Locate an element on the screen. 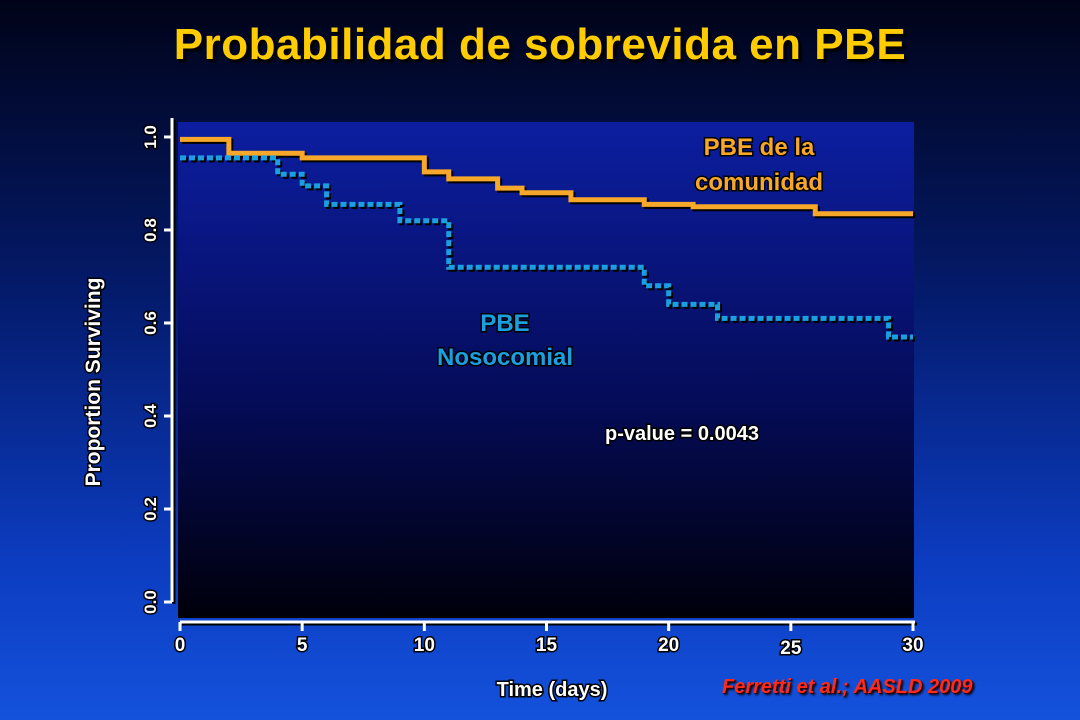 The height and width of the screenshot is (720, 1080). x-tick-label: 15 is located at coordinates (547, 645).